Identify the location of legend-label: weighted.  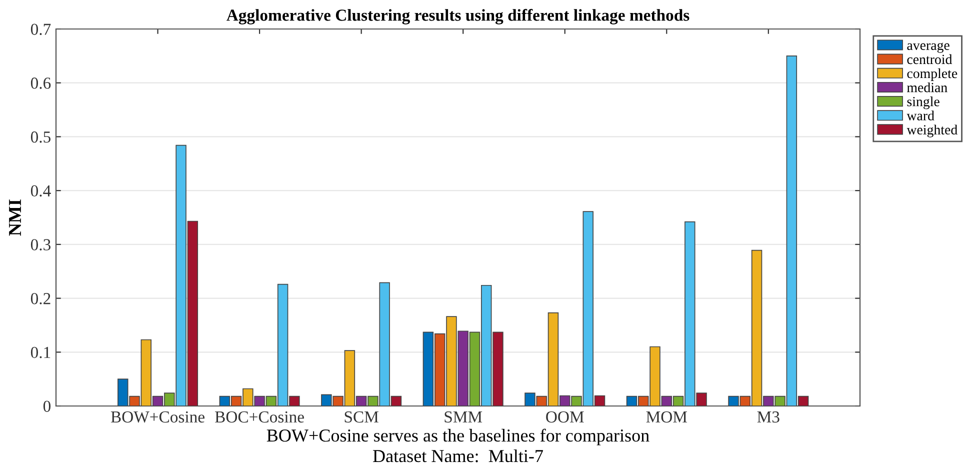
(932, 131).